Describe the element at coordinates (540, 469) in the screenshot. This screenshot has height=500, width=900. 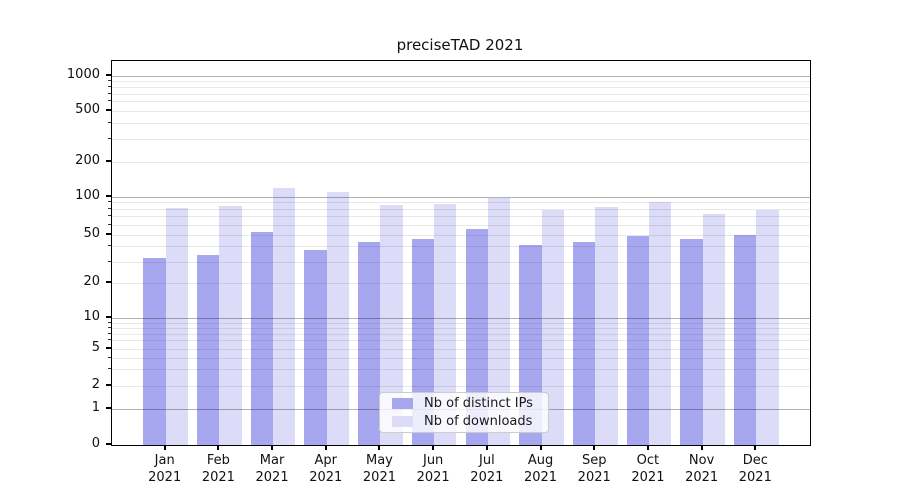
I see `x-tick-label-aug: Aug 2021` at that location.